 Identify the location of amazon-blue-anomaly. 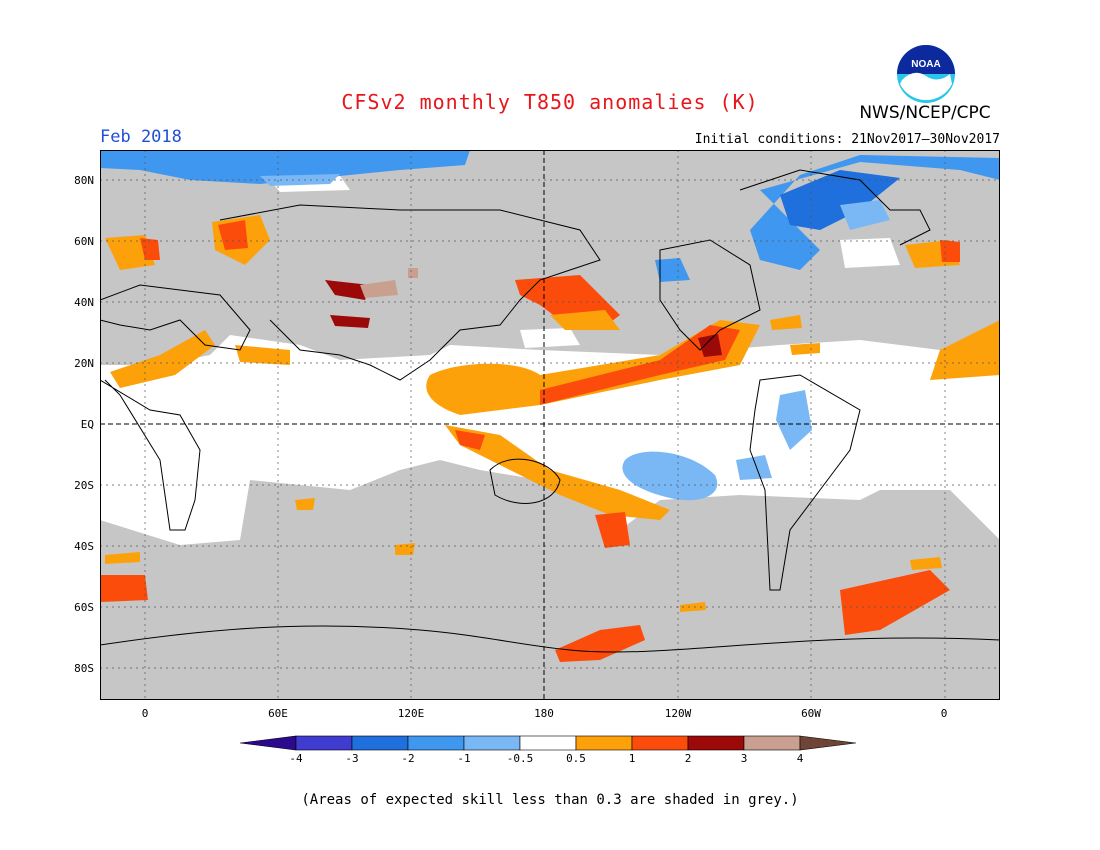
(794, 420).